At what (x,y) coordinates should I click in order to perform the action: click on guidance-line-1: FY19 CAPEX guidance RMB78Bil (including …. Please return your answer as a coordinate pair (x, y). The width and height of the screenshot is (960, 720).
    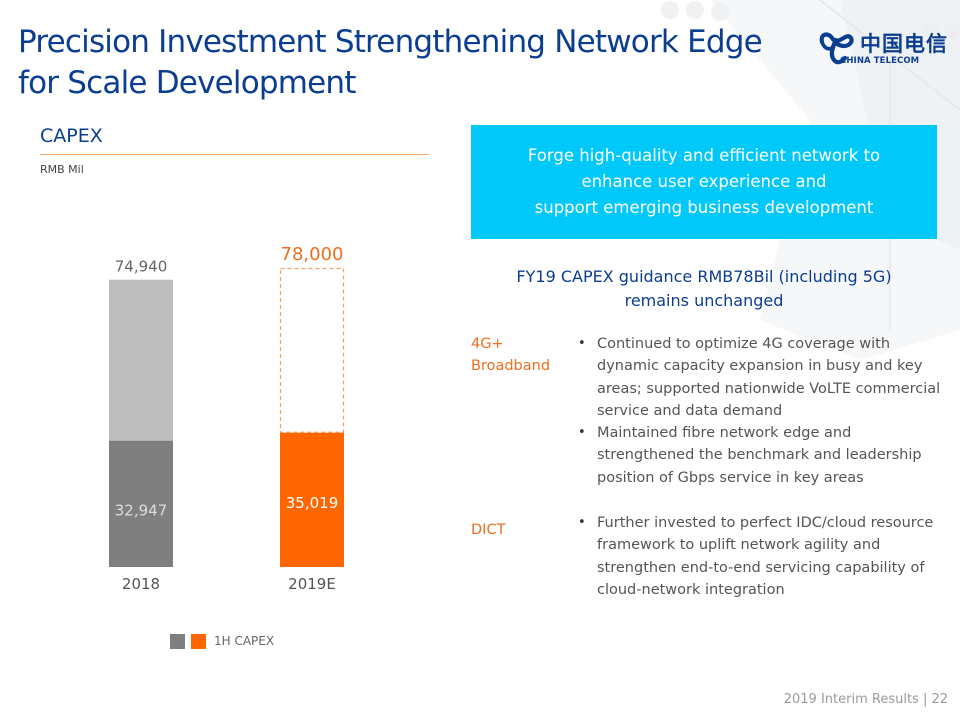
    Looking at the image, I should click on (704, 276).